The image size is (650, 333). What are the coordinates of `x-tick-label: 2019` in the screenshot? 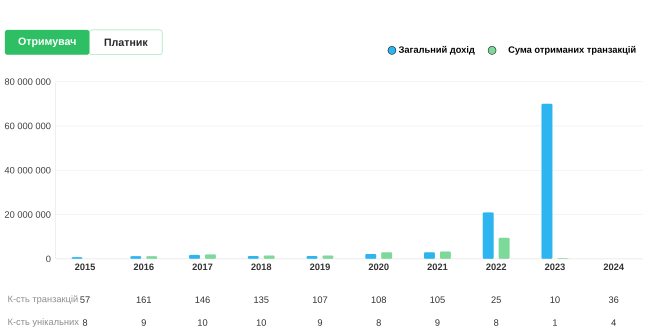 It's located at (320, 267).